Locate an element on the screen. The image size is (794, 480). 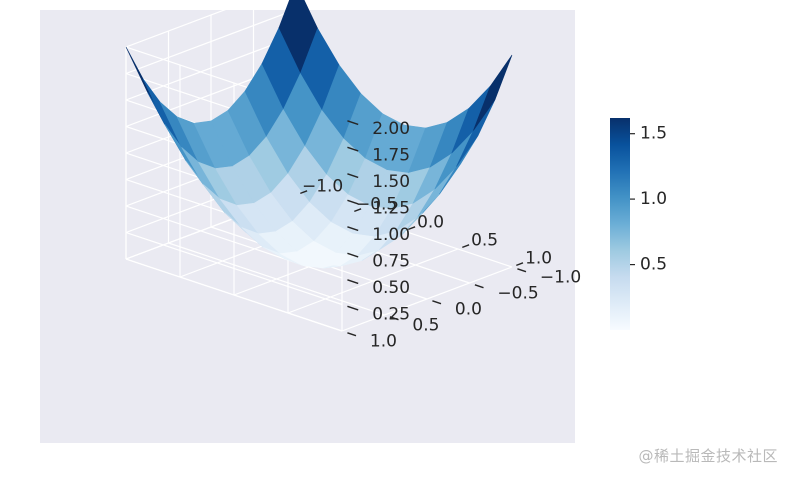
x-tick-label: 1.0 is located at coordinates (538, 259).